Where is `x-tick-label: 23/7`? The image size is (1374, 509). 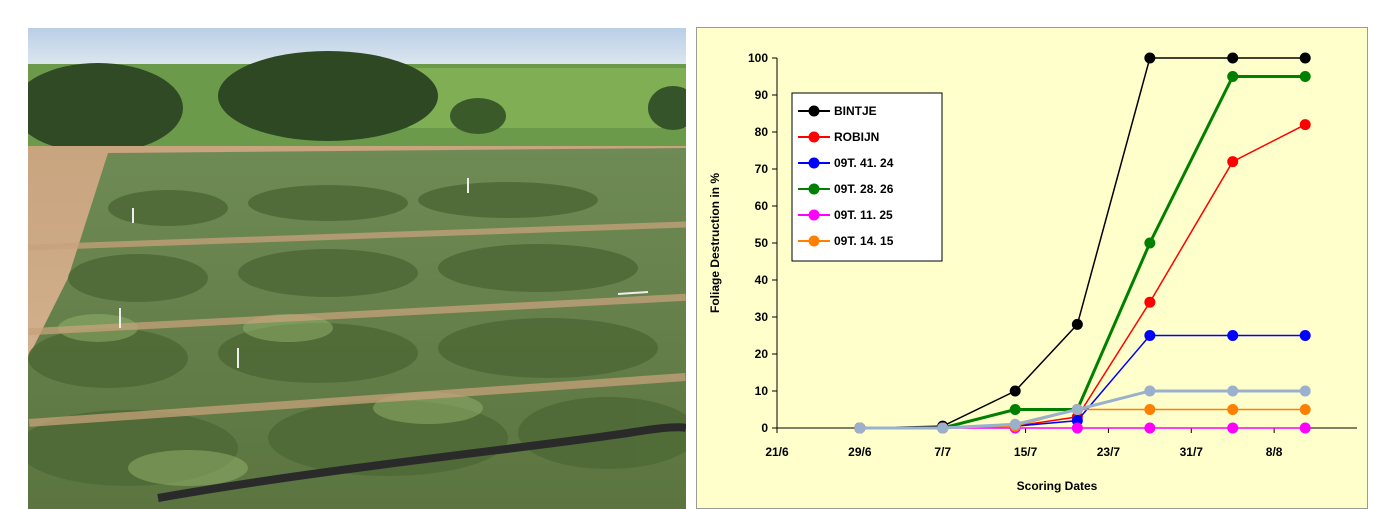
x-tick-label: 23/7 is located at coordinates (1109, 452).